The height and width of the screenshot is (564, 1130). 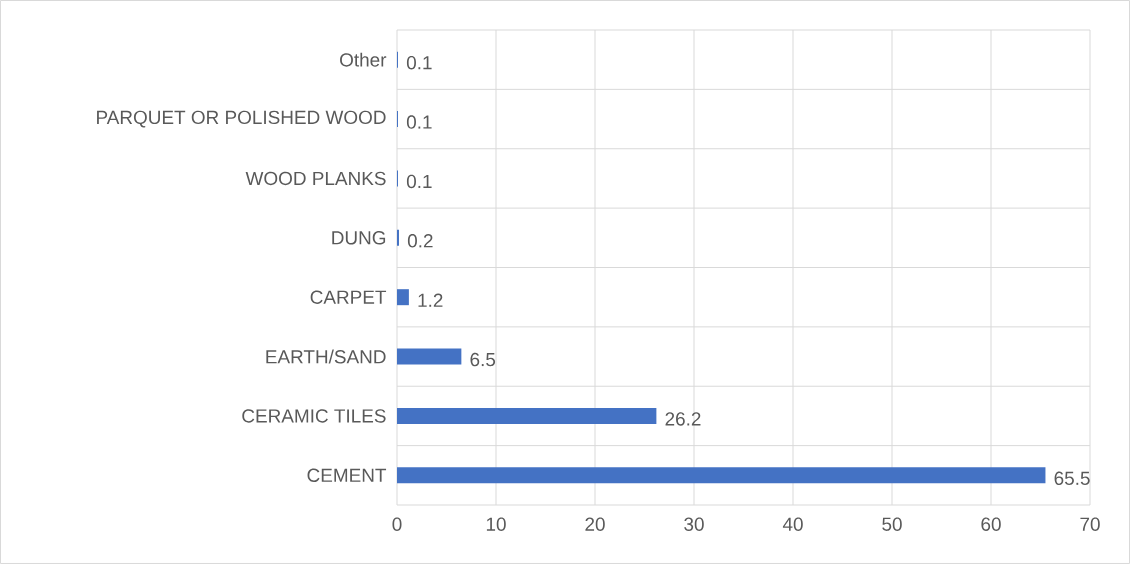 What do you see at coordinates (683, 419) in the screenshot?
I see `data-label: 26.2` at bounding box center [683, 419].